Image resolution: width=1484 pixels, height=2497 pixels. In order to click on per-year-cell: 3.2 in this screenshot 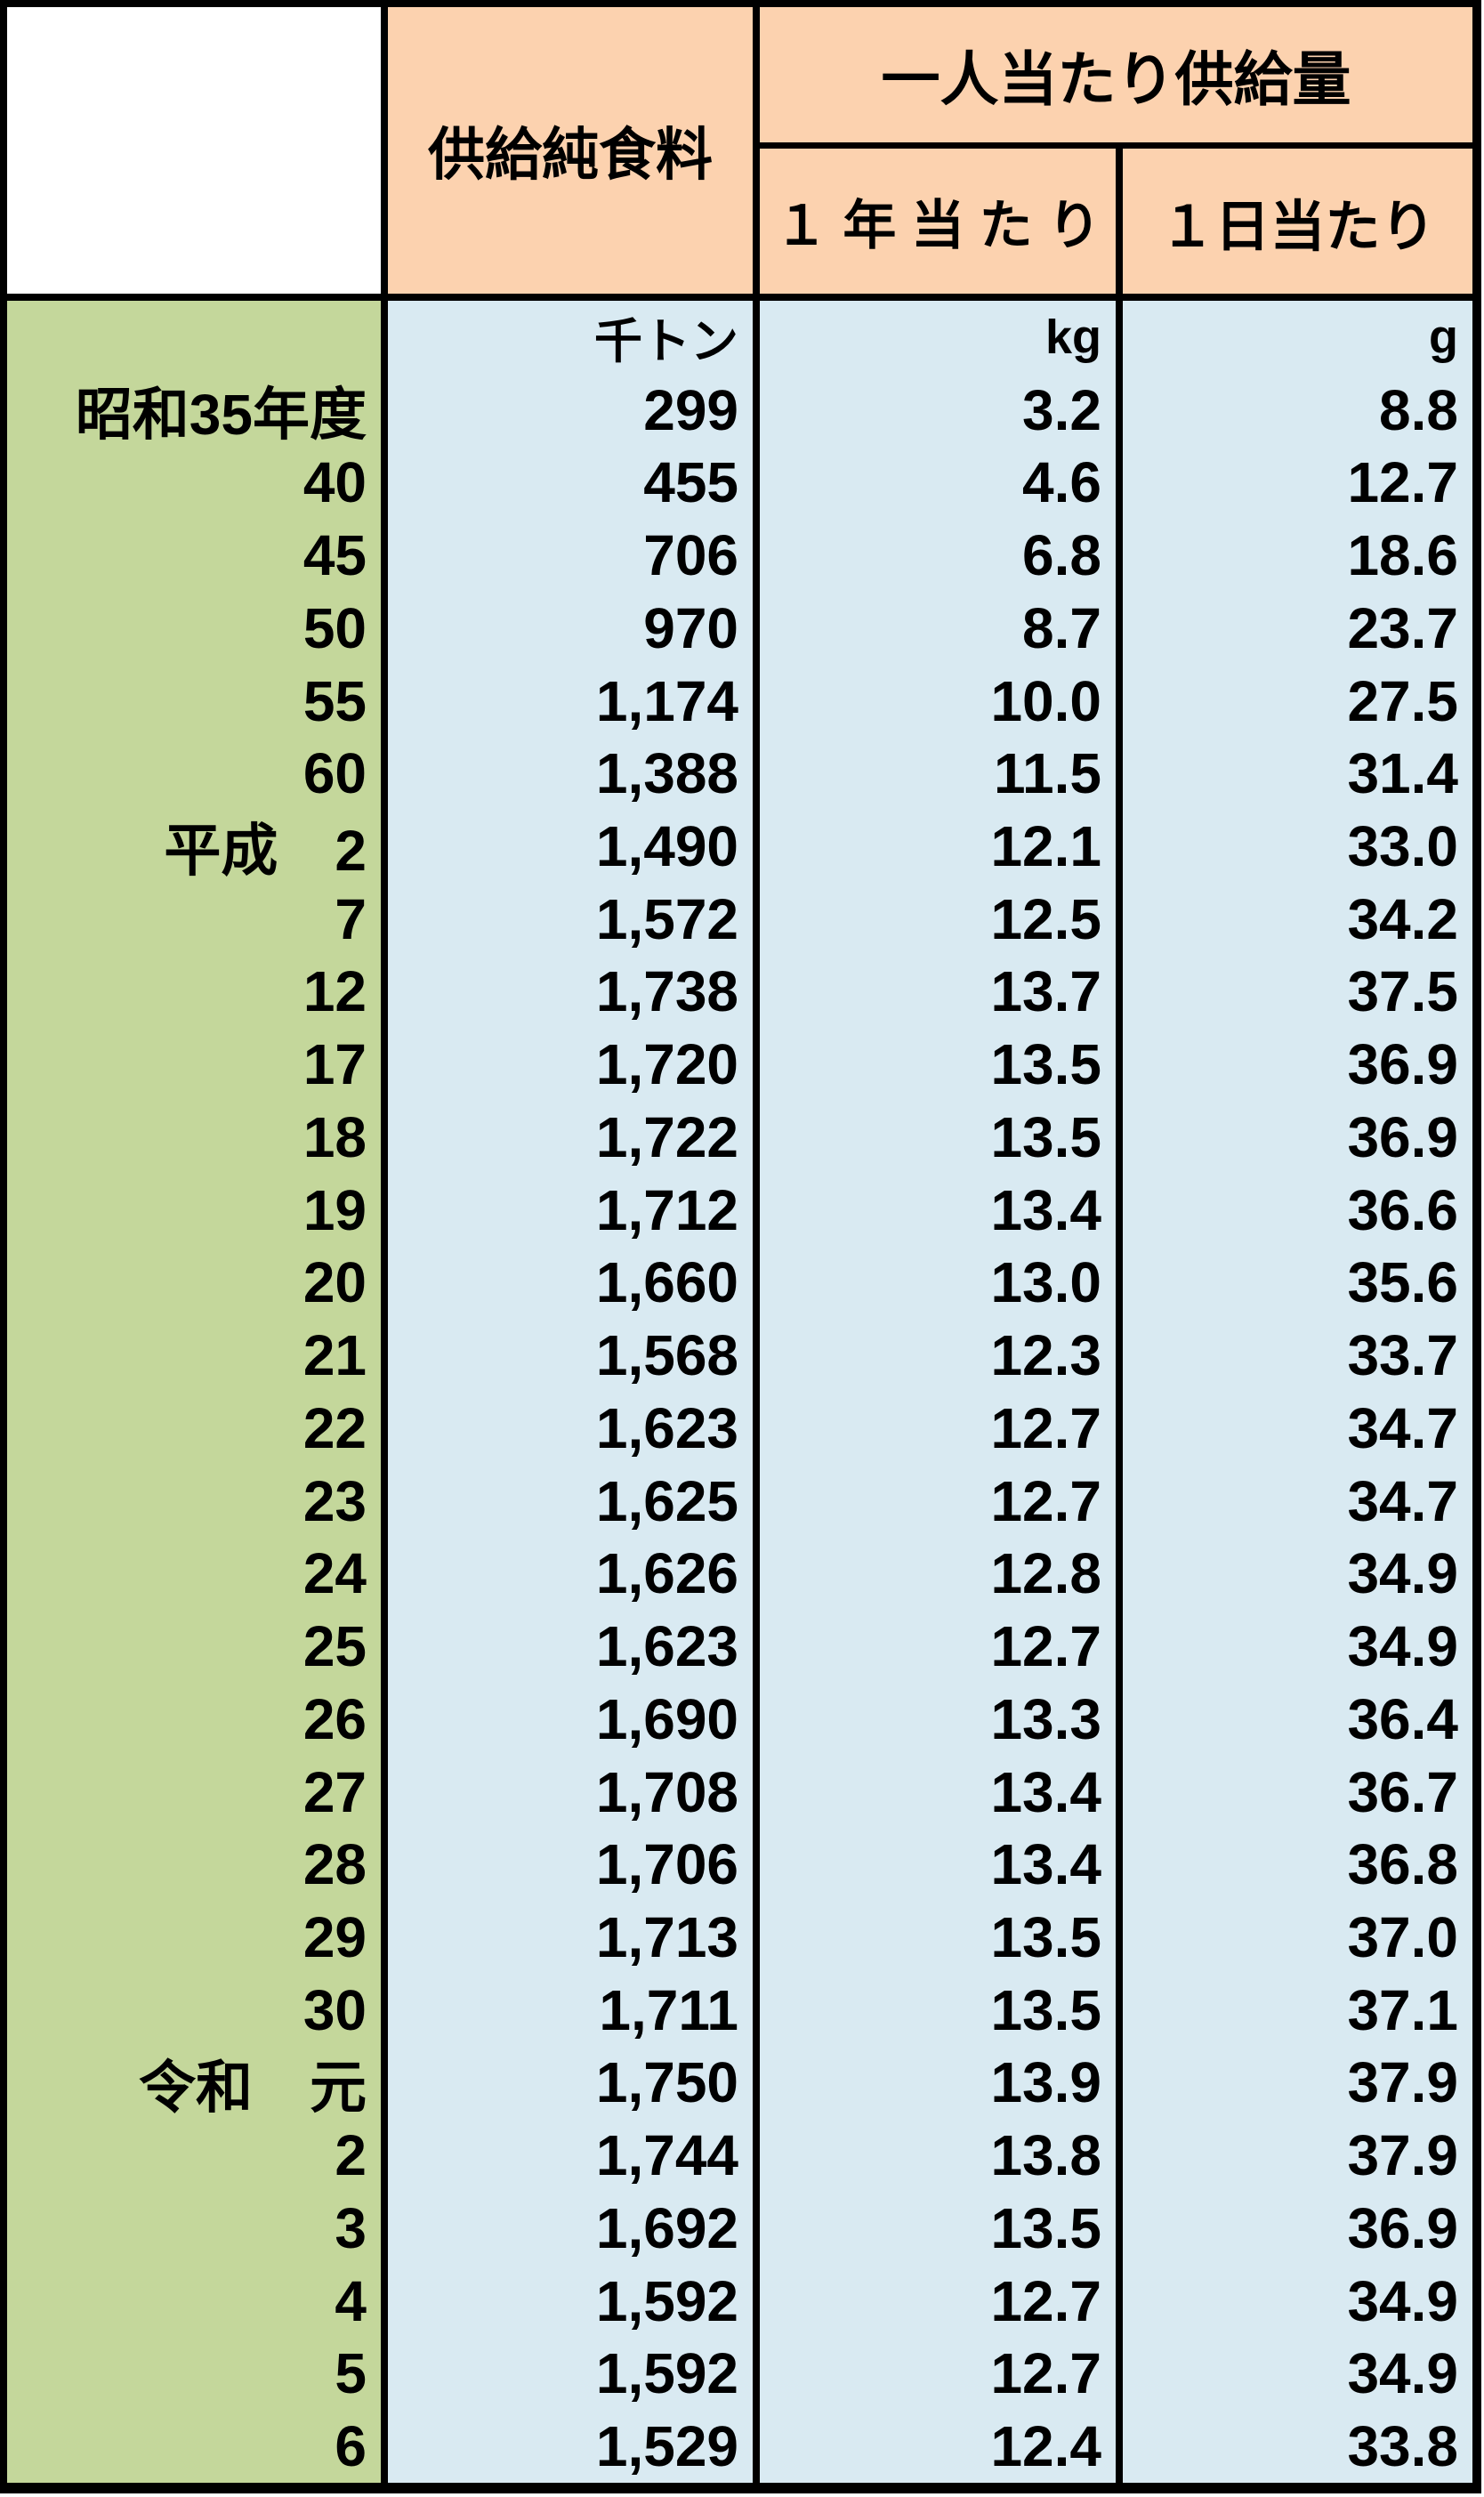, I will do `click(1061, 409)`.